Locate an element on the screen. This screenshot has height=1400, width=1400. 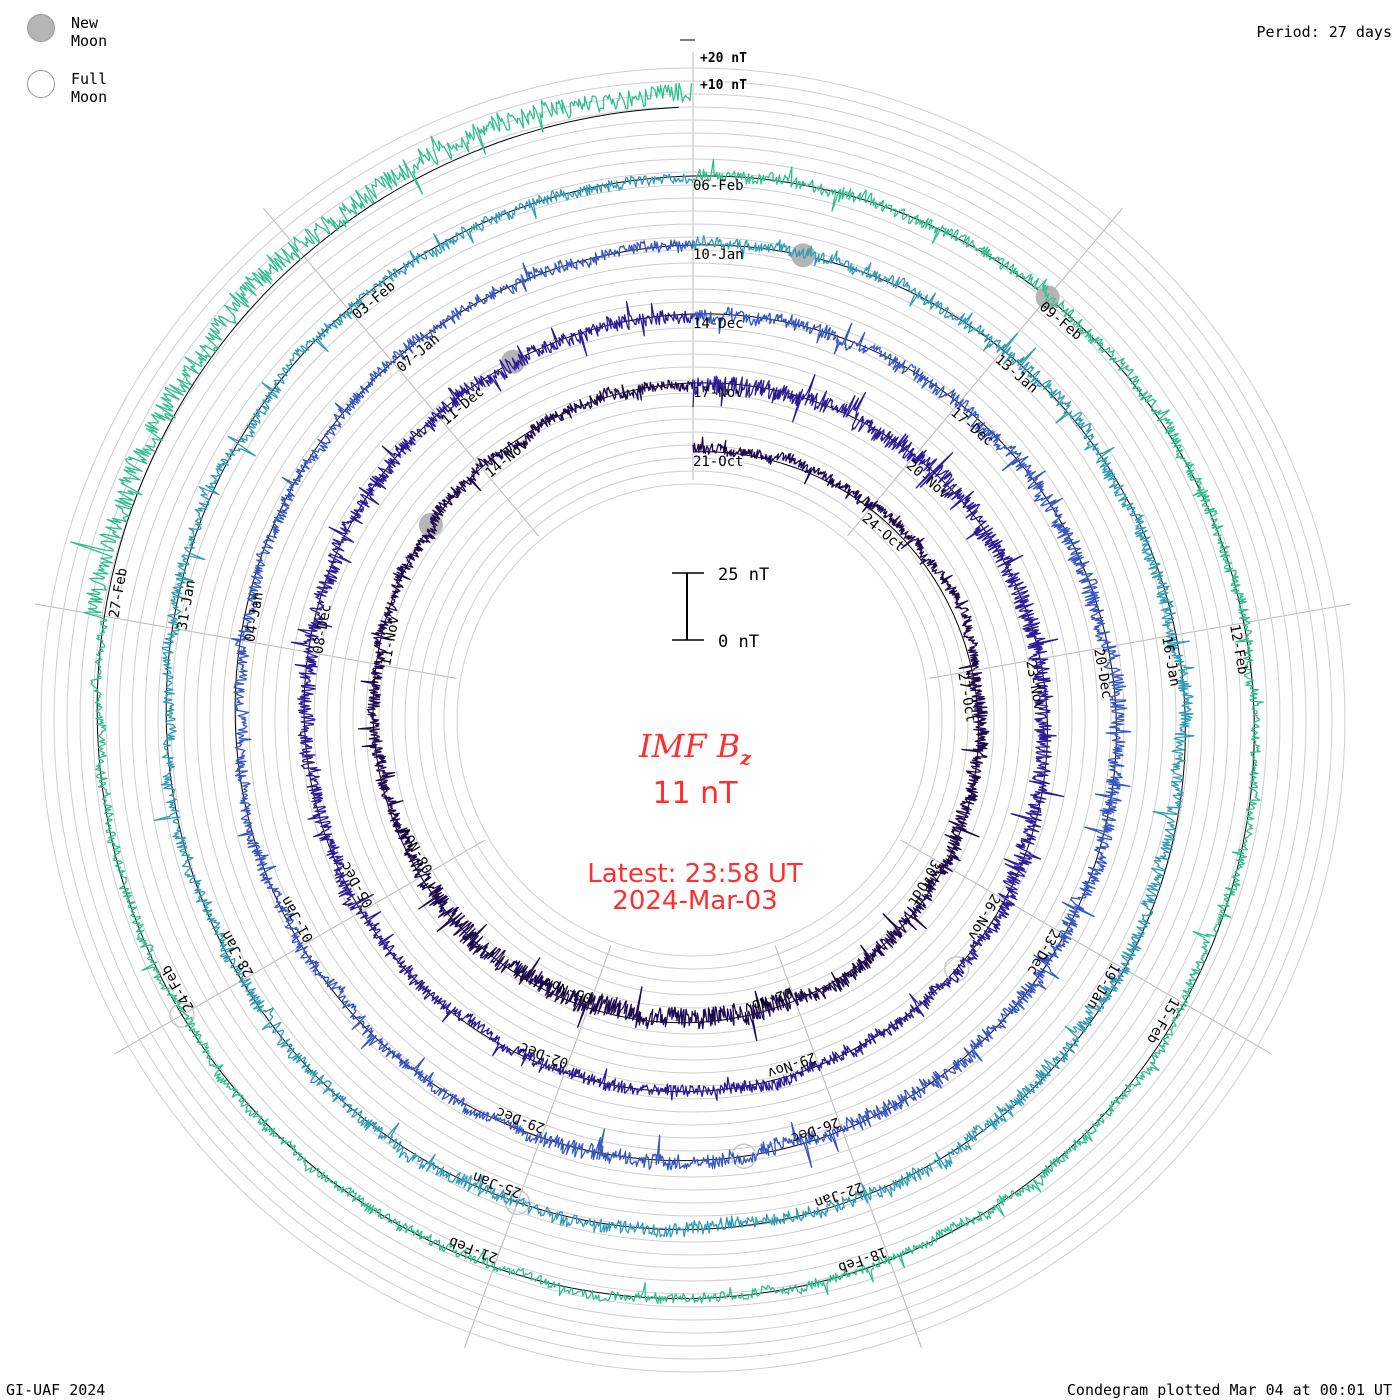
legend-new-moon-label: New Moon is located at coordinates (89, 32).